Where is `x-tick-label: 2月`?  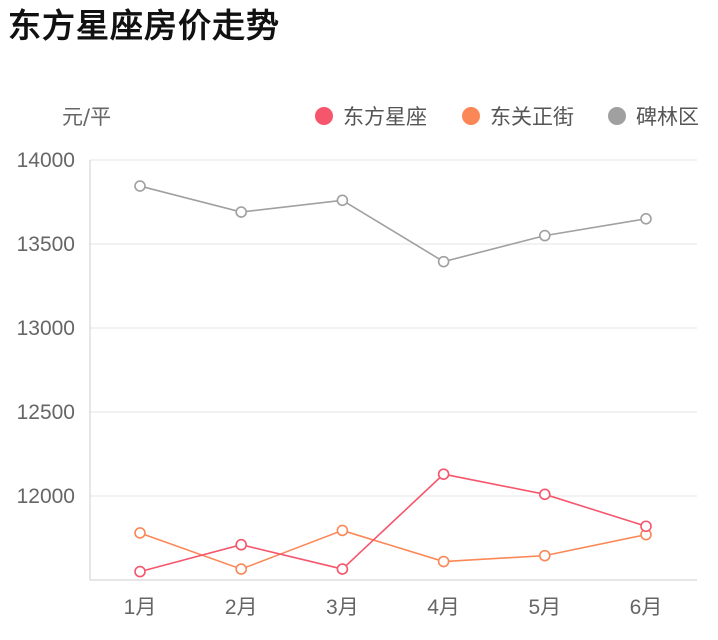
x-tick-label: 2月 is located at coordinates (241, 607).